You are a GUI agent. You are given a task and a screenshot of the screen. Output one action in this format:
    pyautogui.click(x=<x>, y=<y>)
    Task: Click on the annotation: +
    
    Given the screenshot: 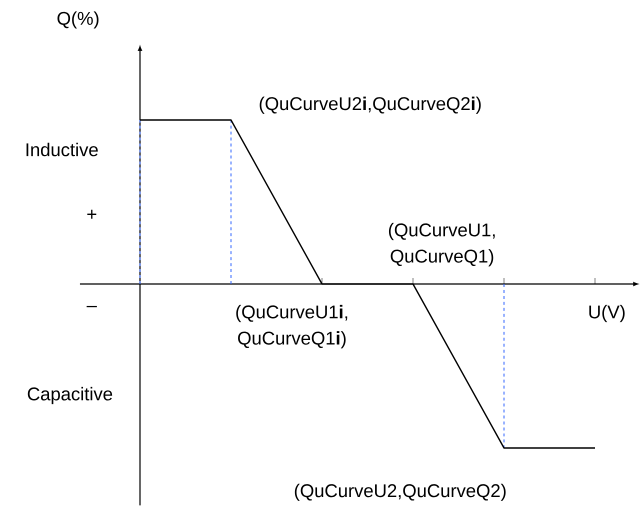 What is the action you would take?
    pyautogui.click(x=91, y=214)
    